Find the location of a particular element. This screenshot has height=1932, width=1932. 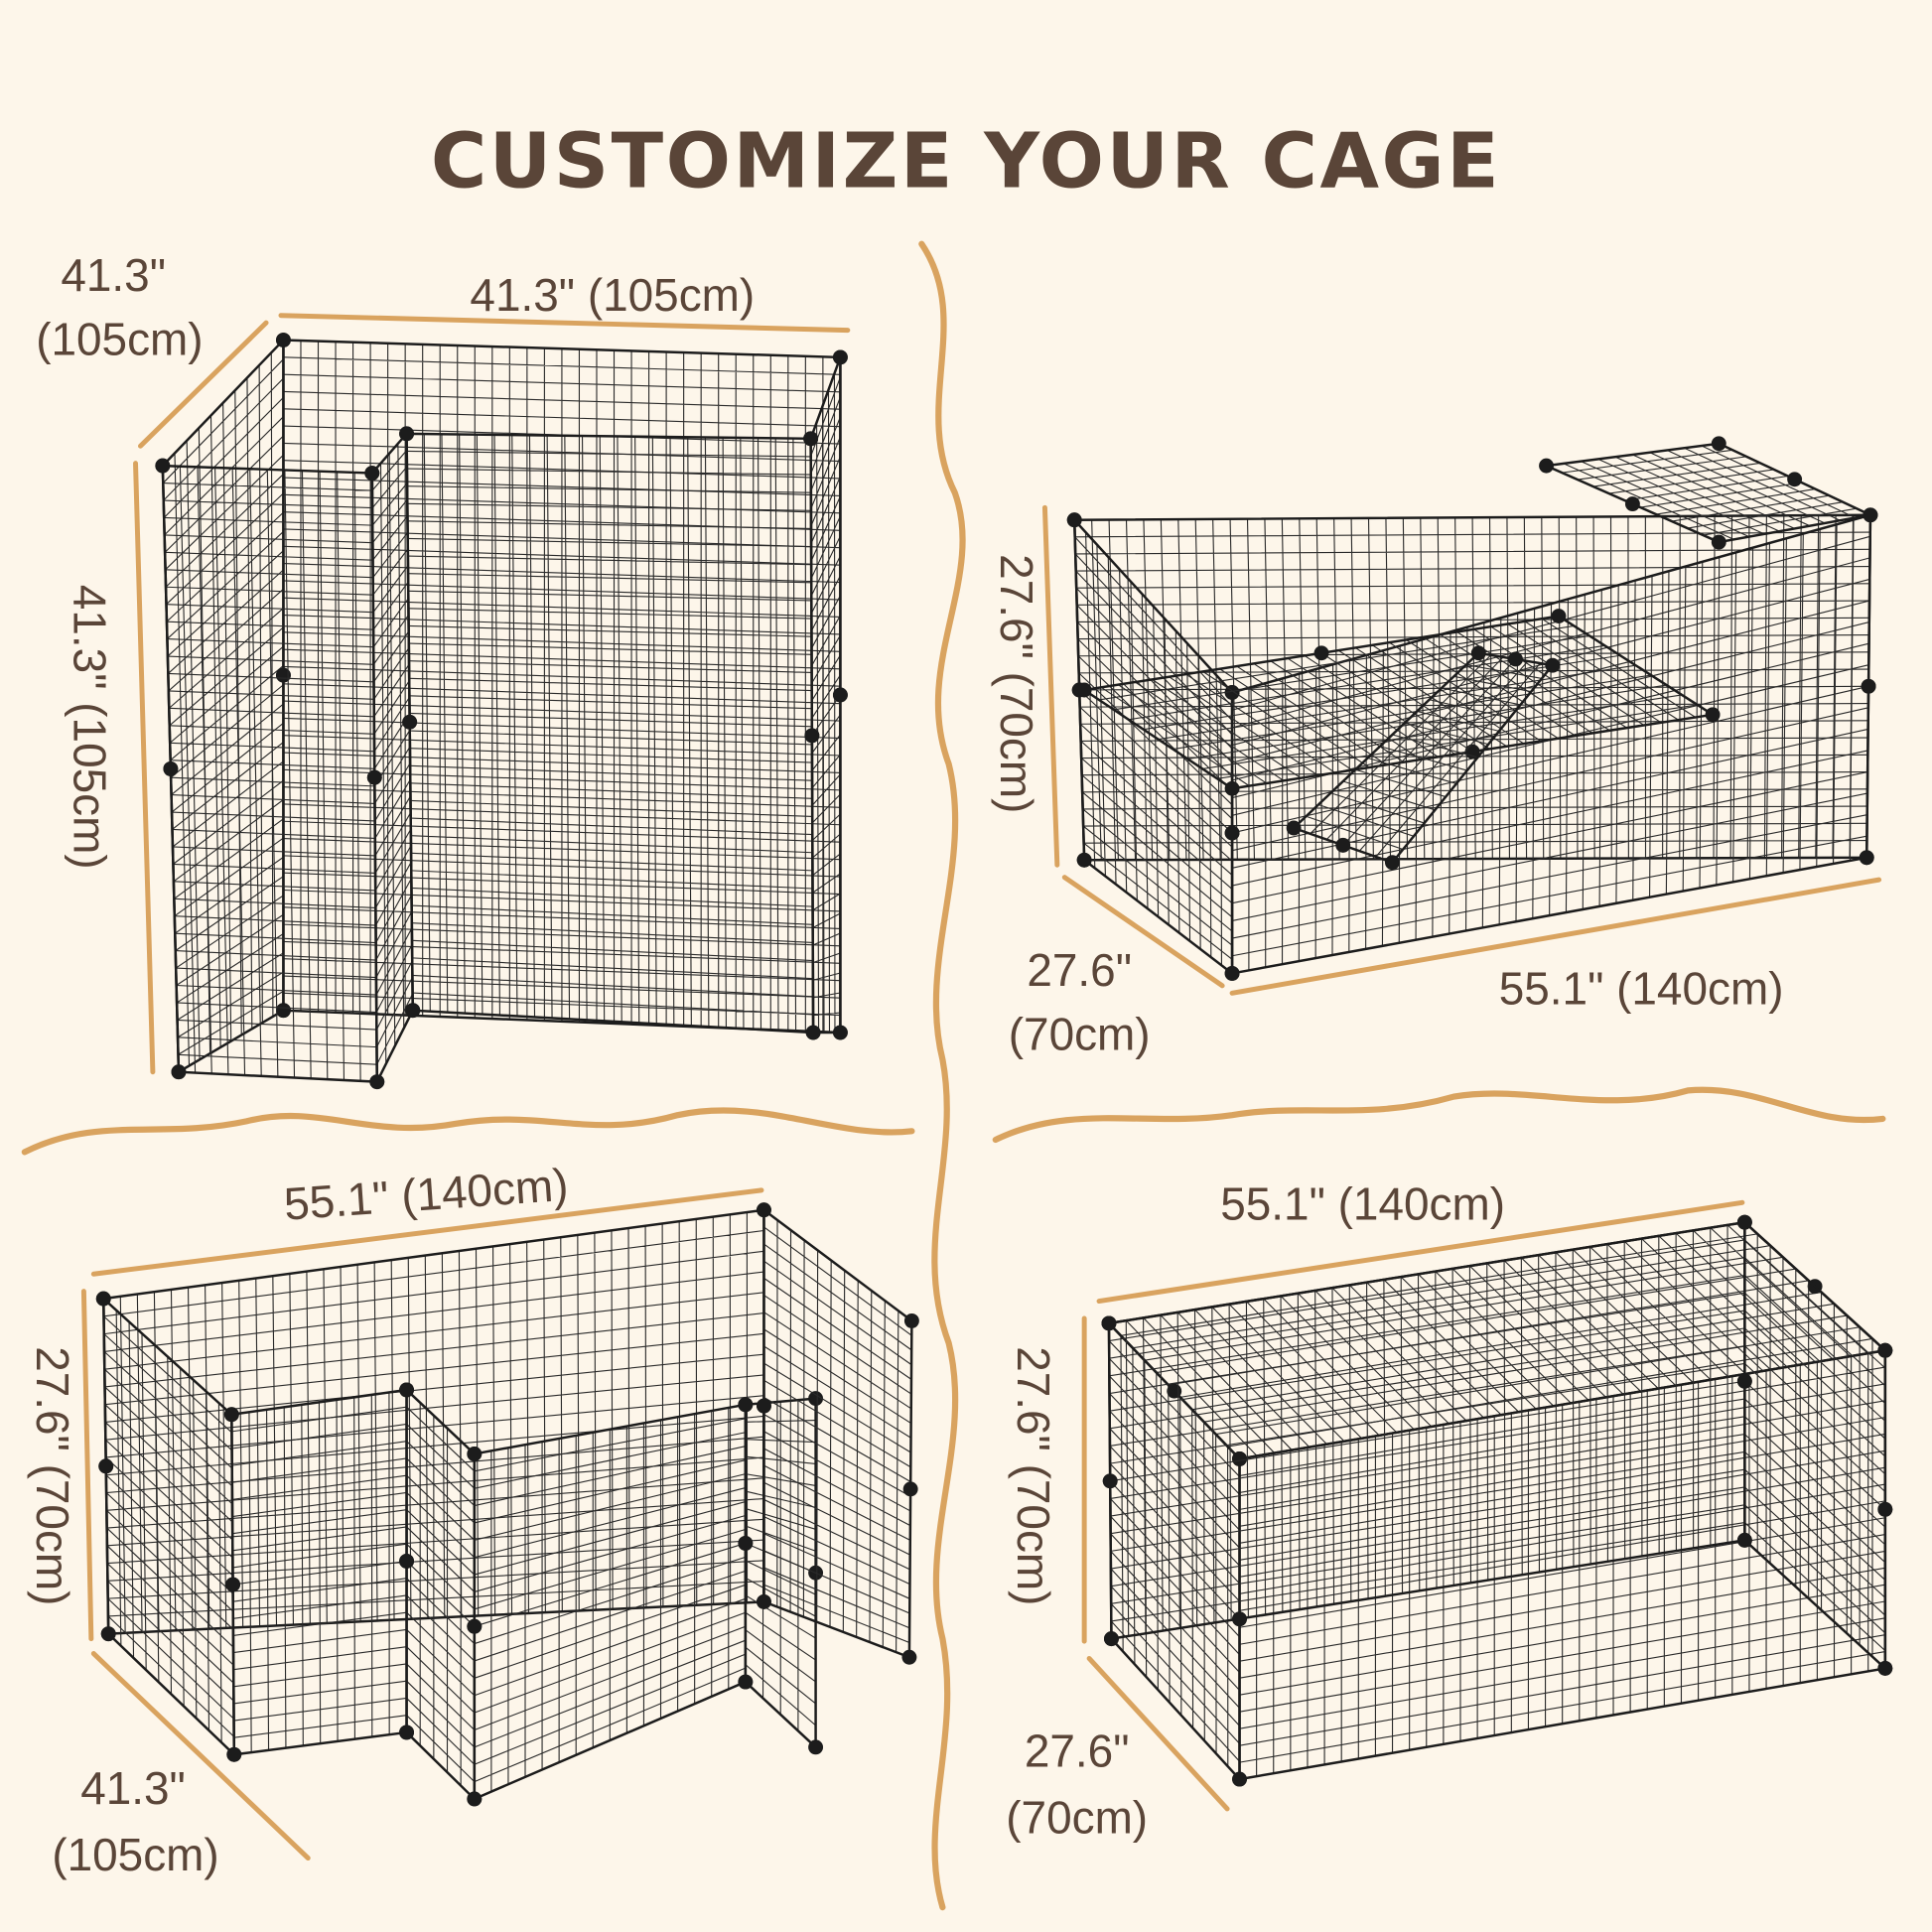

divider-bottom-right is located at coordinates (1439, 1115).